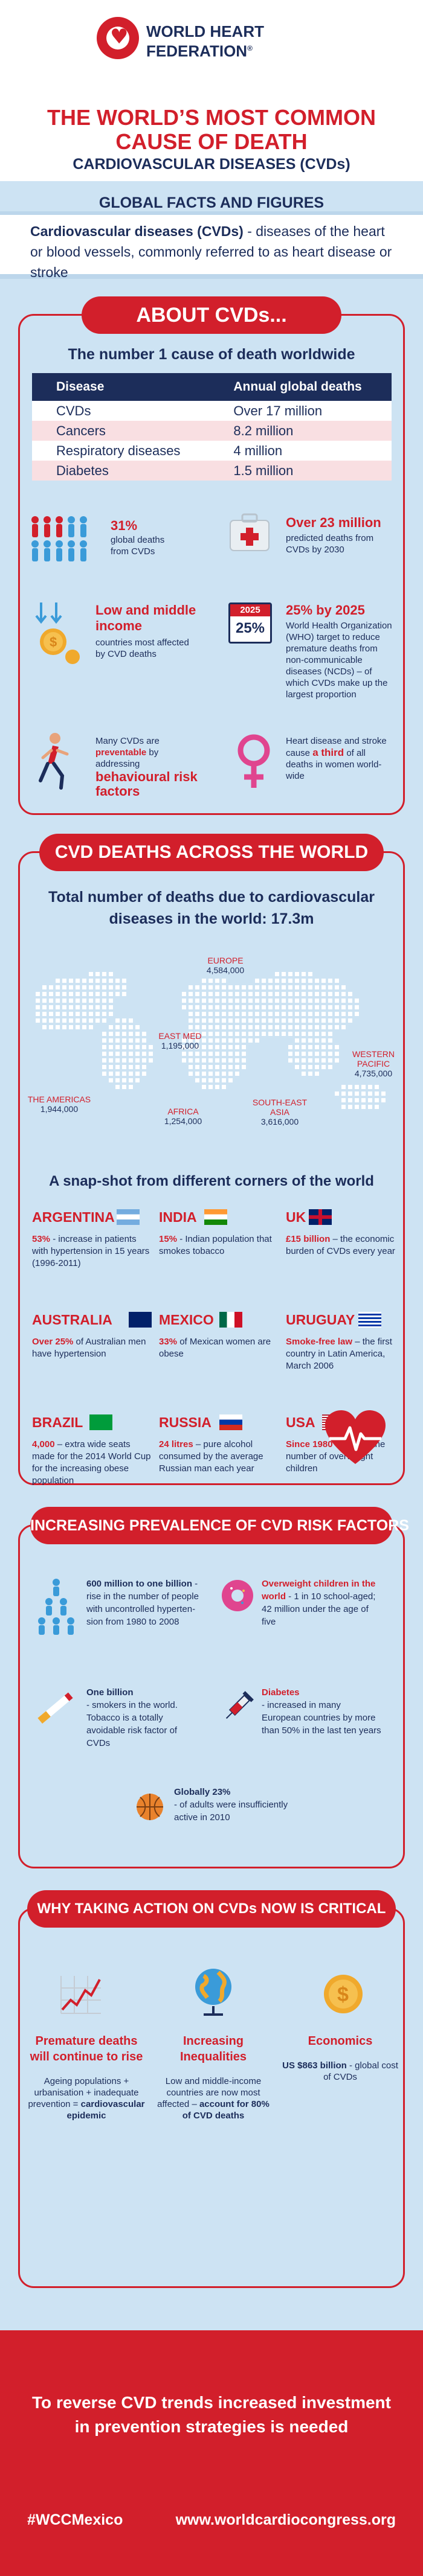 The width and height of the screenshot is (423, 2576). Describe the element at coordinates (53, 1342) in the screenshot. I see `country-fact-highlight: Over 25%` at that location.